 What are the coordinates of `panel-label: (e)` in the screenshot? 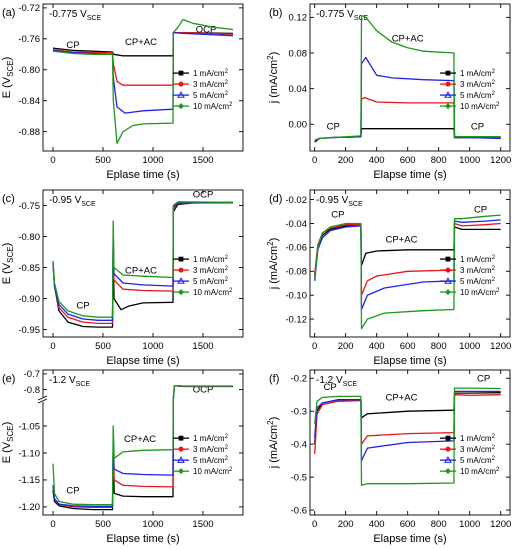 It's located at (8, 379).